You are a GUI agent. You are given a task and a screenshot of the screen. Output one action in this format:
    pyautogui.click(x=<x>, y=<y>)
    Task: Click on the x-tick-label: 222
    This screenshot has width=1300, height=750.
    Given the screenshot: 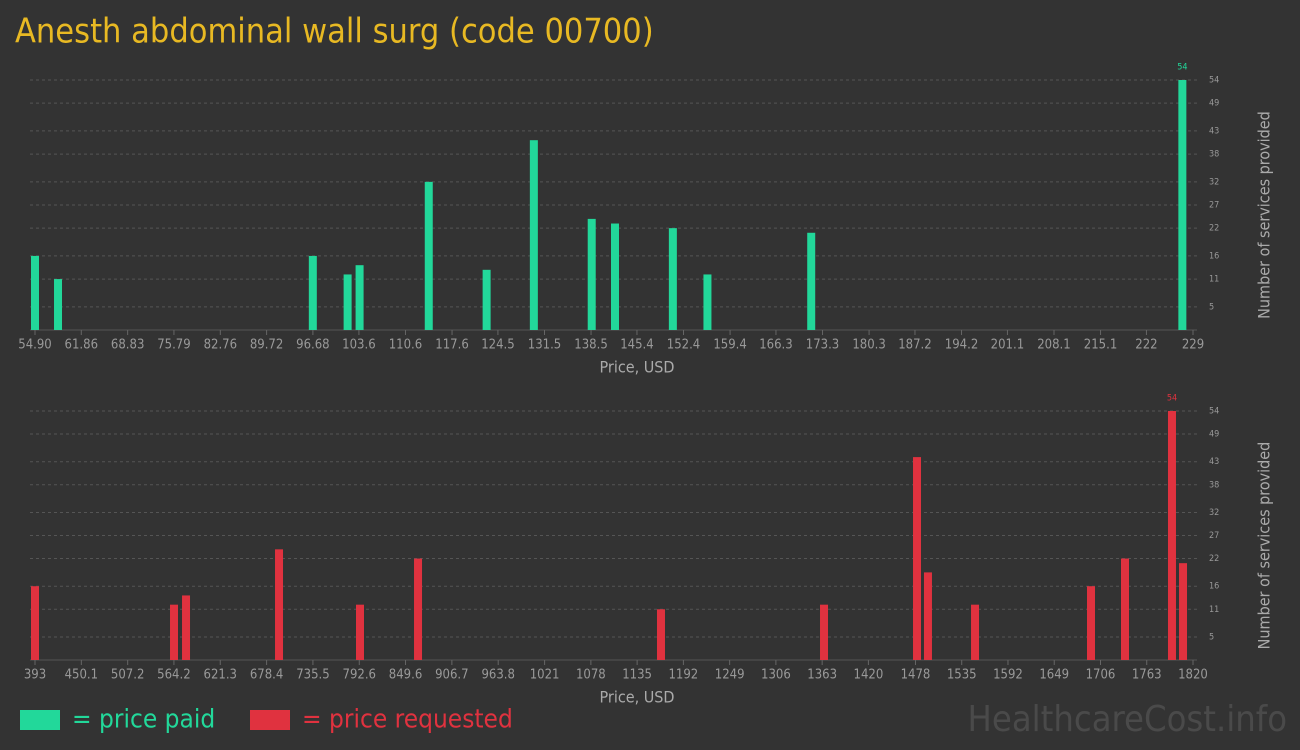 What is the action you would take?
    pyautogui.click(x=1146, y=345)
    